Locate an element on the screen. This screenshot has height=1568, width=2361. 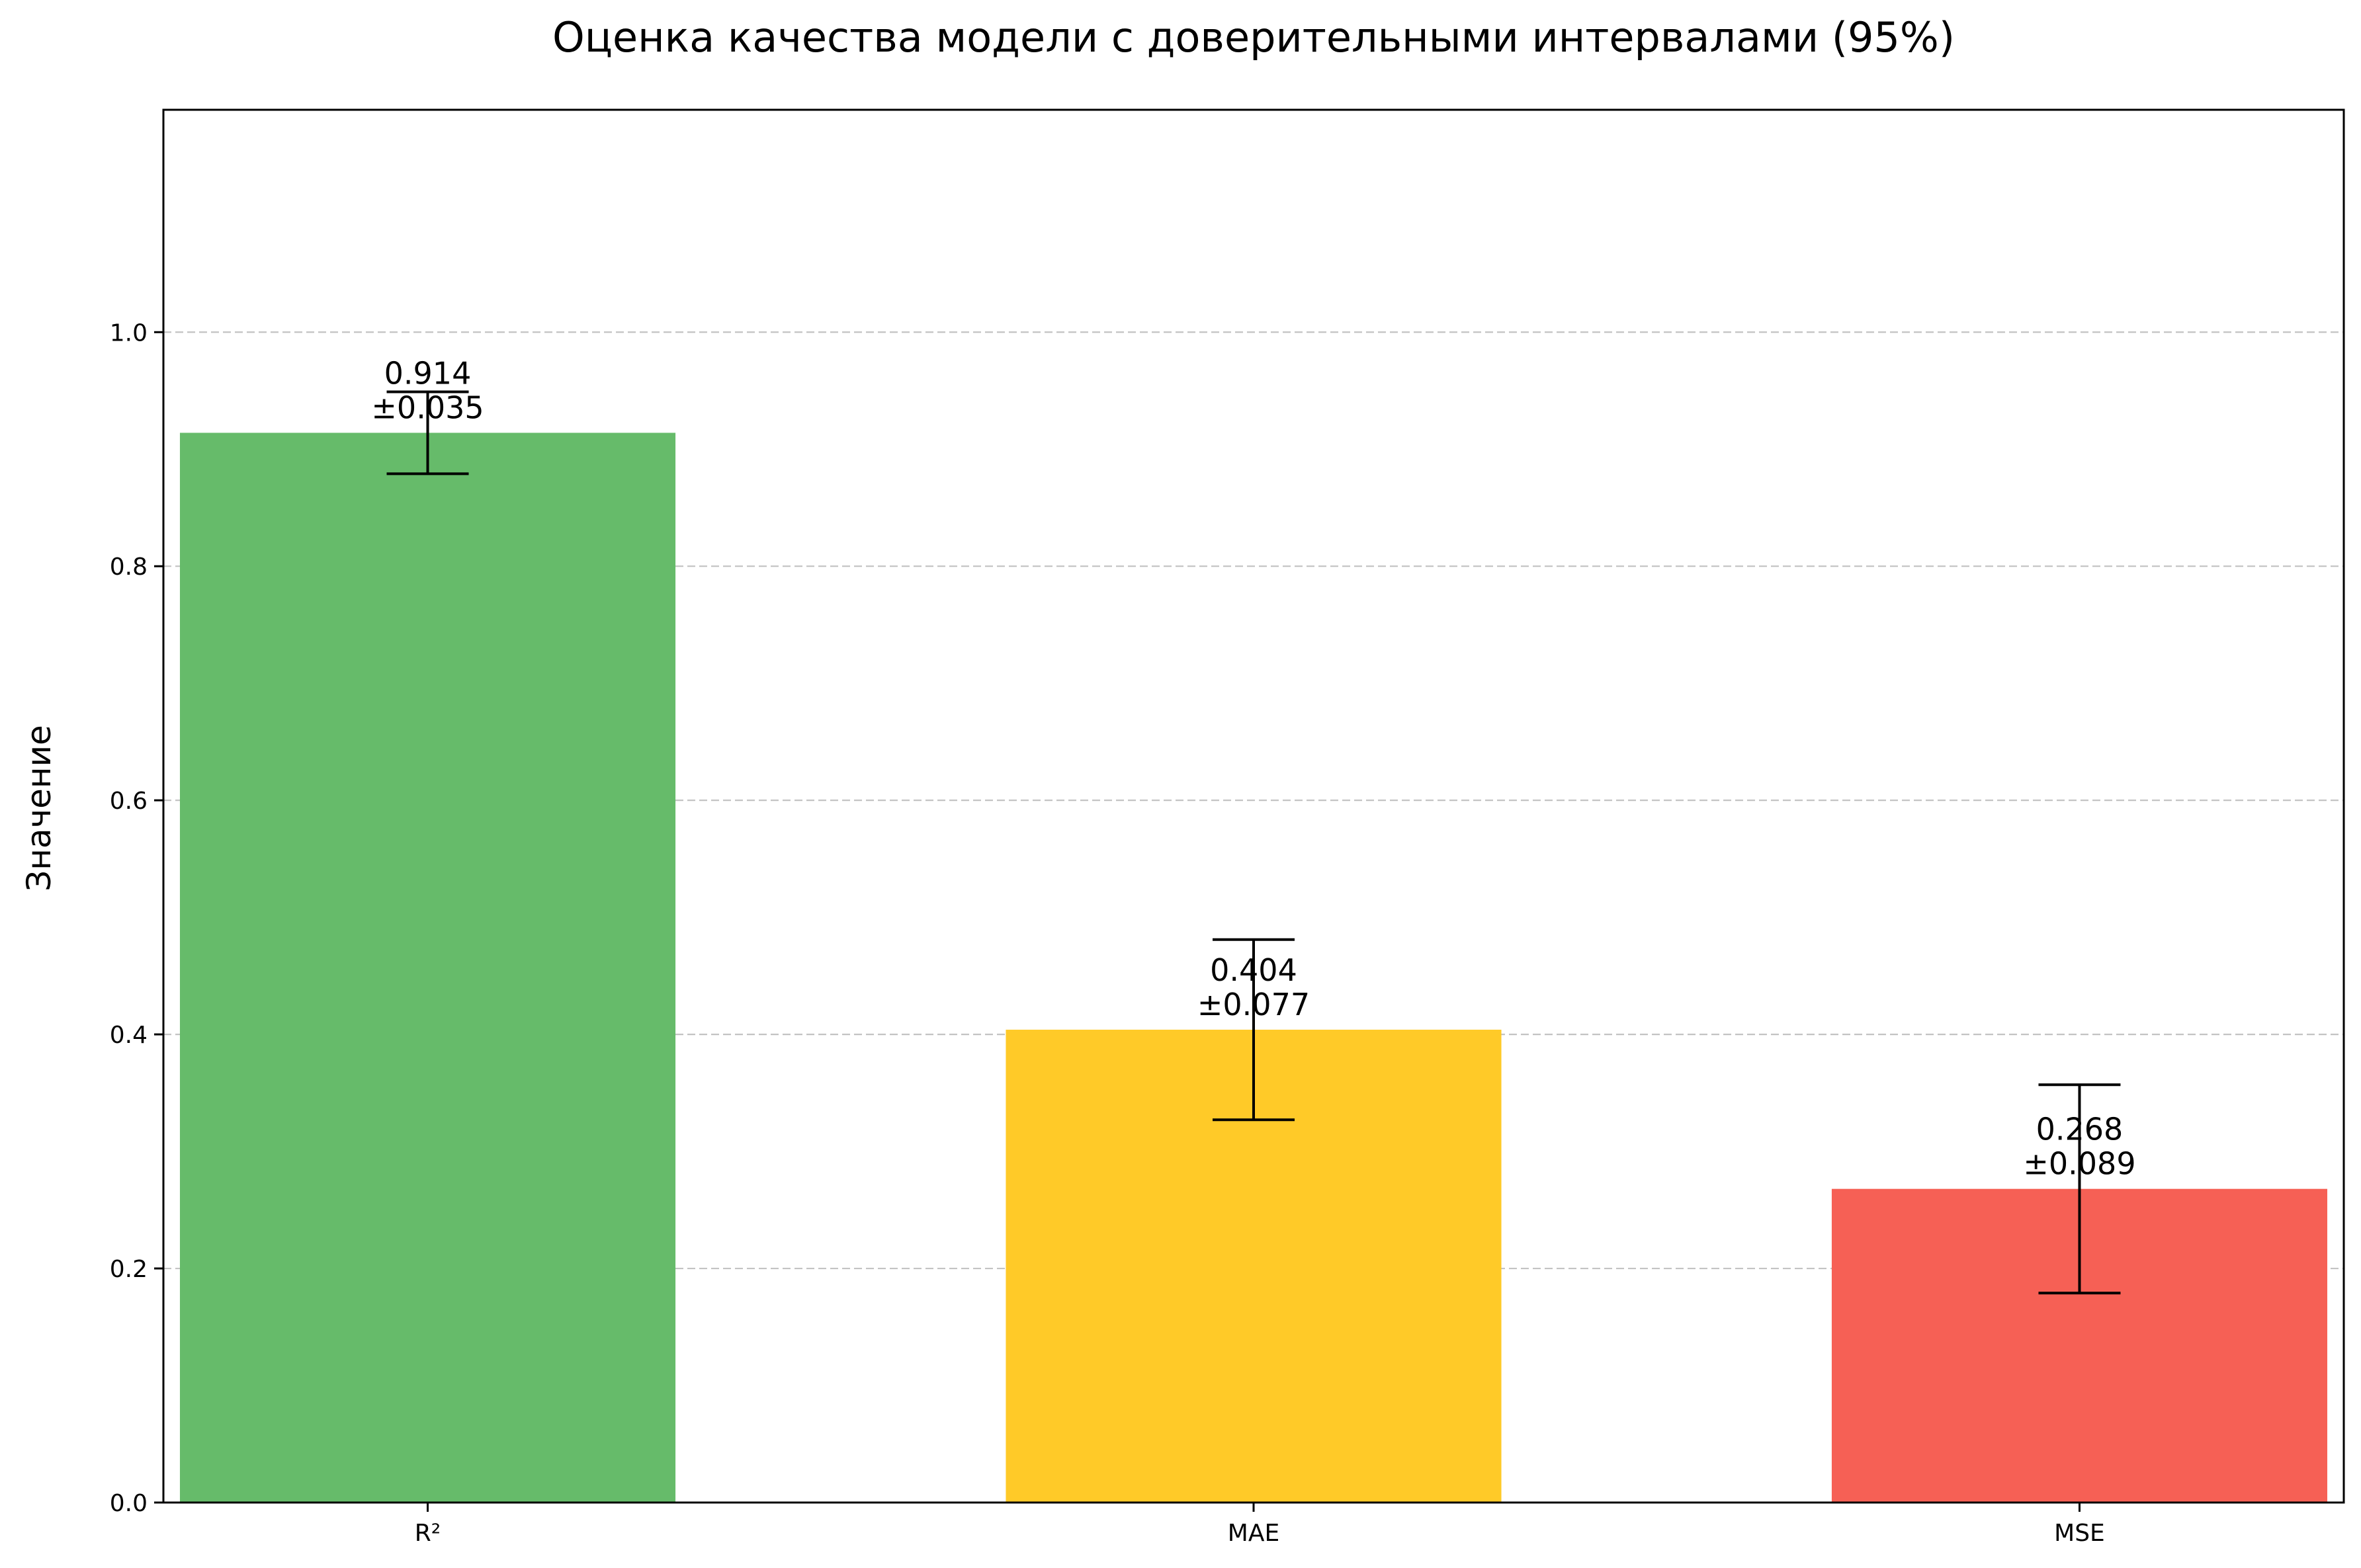
error-label-1: ±0.077 is located at coordinates (1253, 1004).